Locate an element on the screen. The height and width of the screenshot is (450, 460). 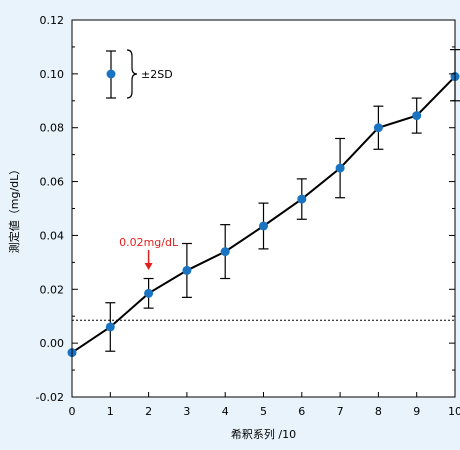
legend-label: ±2SD is located at coordinates (157, 74).